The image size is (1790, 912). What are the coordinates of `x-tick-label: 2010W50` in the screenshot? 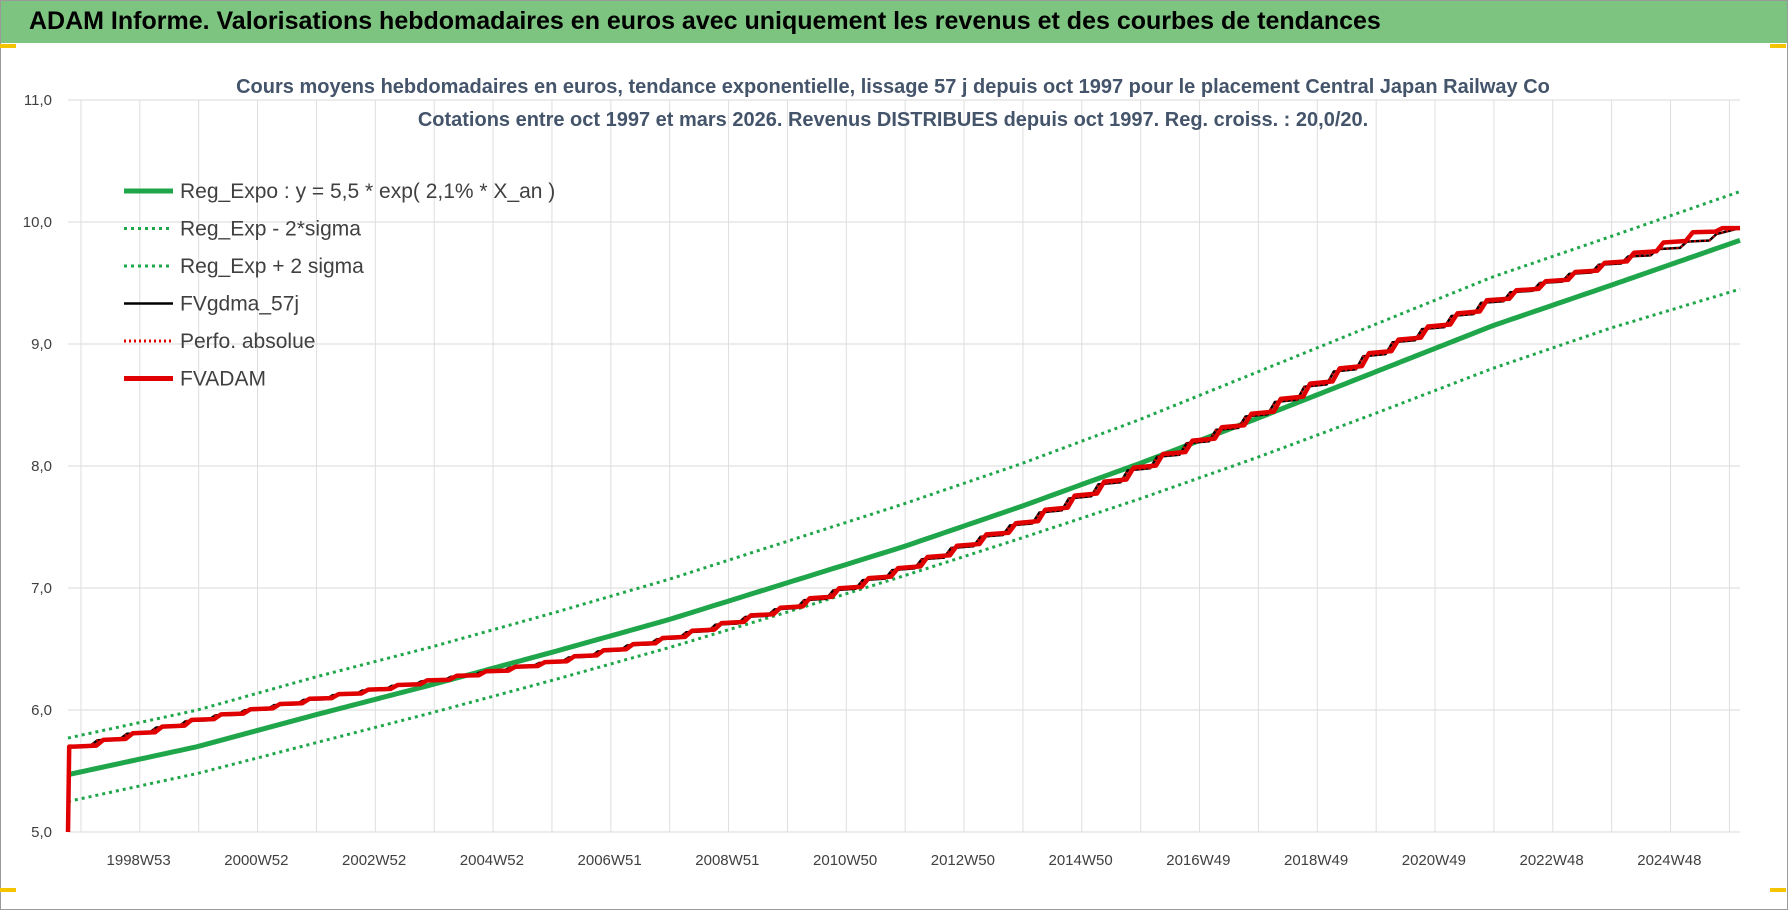 It's located at (845, 860).